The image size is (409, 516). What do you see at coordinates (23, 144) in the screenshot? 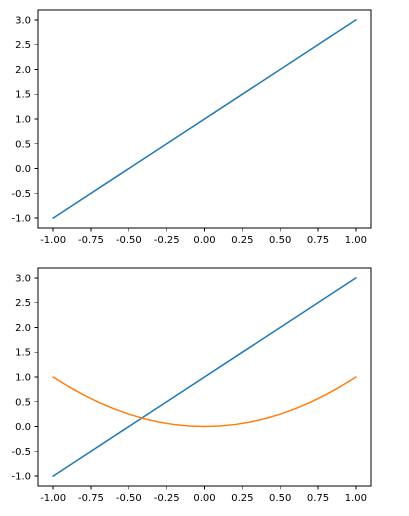
I see `top-chart-y-tick-label: 0.5` at bounding box center [23, 144].